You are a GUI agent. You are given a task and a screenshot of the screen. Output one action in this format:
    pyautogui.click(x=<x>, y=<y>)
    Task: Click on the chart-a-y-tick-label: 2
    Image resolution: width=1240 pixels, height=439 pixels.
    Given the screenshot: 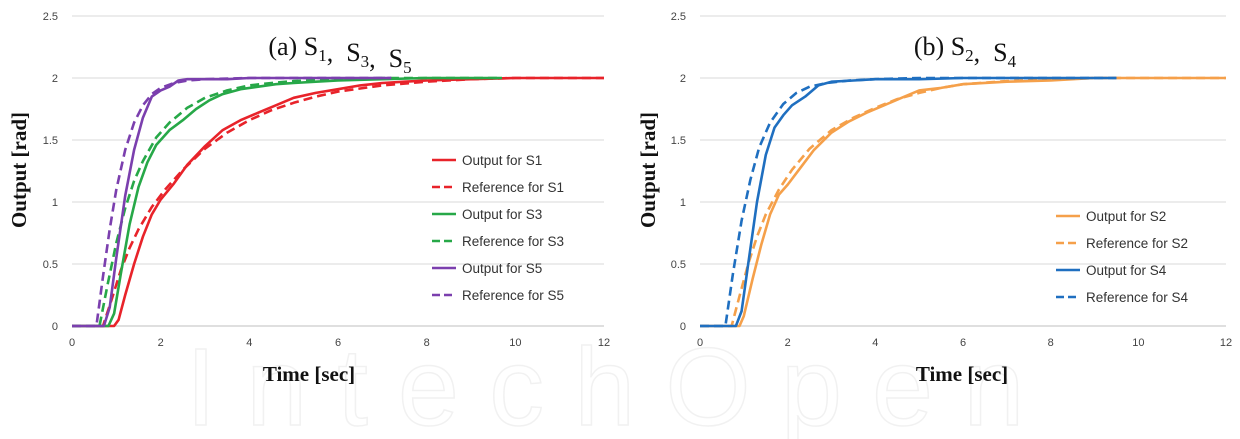 What is the action you would take?
    pyautogui.click(x=55, y=79)
    